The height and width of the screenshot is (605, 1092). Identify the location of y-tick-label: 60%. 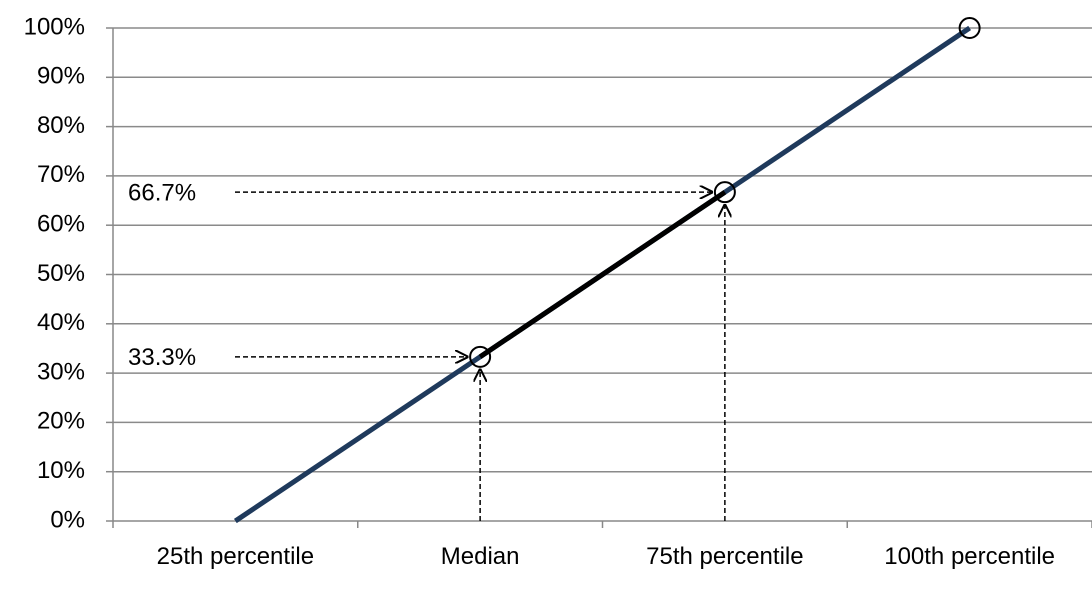
(61, 224).